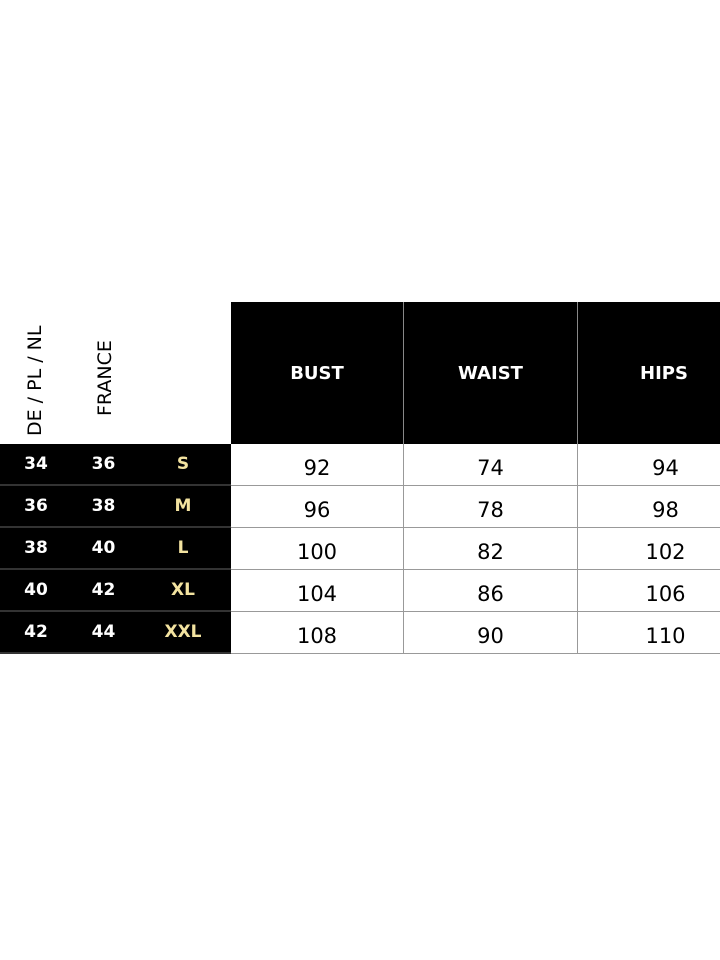  Describe the element at coordinates (36, 591) in the screenshot. I see `cell-de: 40` at that location.